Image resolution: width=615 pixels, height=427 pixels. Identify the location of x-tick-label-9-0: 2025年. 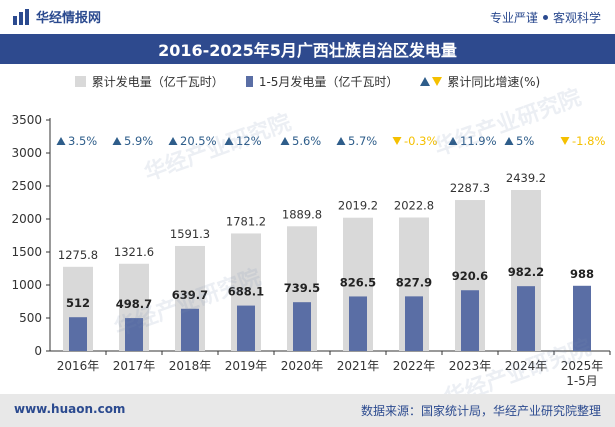
(582, 366).